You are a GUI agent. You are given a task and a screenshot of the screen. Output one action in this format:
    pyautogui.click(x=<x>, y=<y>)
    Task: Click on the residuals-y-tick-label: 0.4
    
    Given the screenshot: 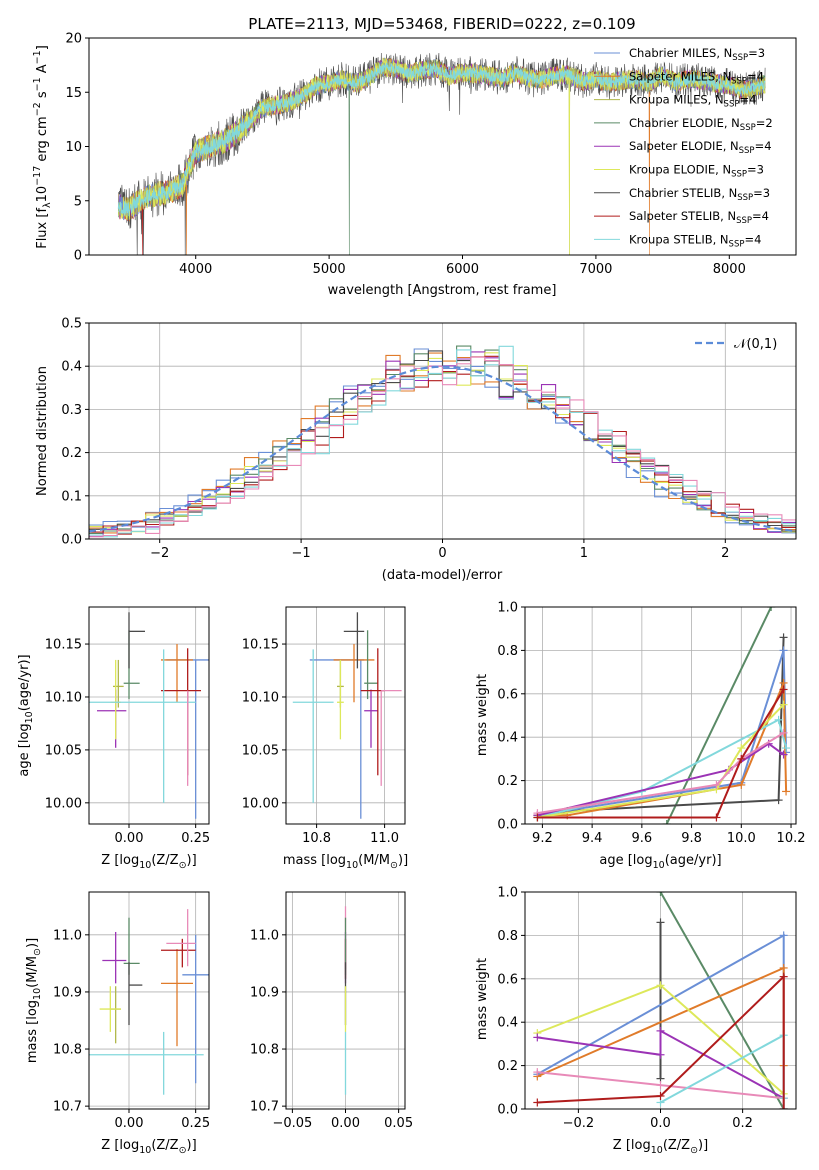 What is the action you would take?
    pyautogui.click(x=71, y=367)
    